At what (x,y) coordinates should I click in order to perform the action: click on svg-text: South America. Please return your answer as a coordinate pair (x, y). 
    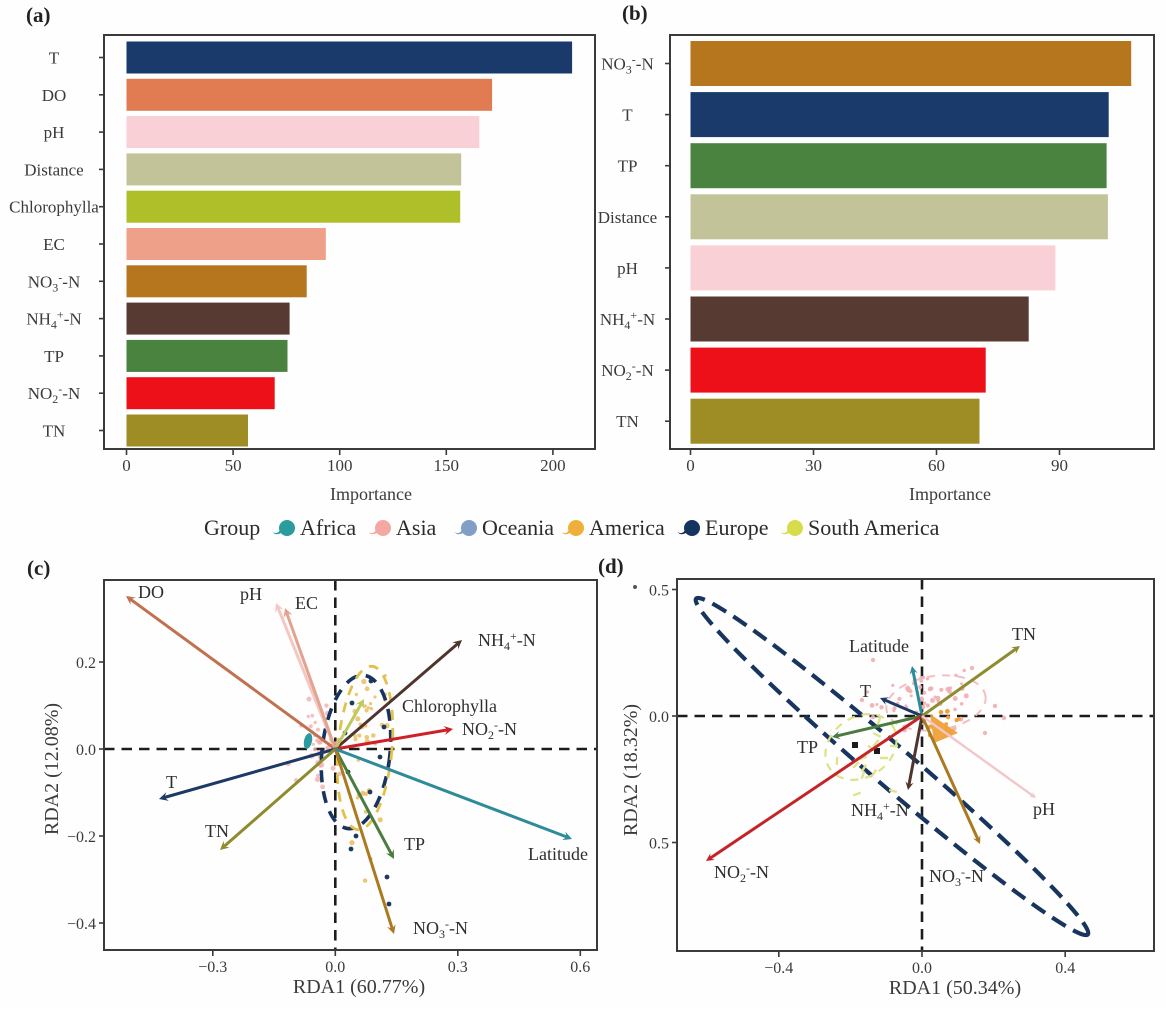
    Looking at the image, I should click on (874, 527).